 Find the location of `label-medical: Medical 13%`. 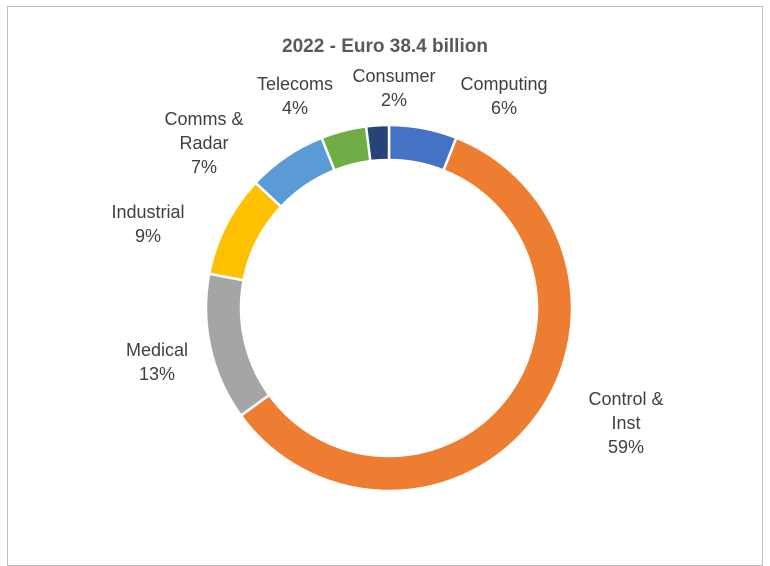

label-medical: Medical 13% is located at coordinates (157, 362).